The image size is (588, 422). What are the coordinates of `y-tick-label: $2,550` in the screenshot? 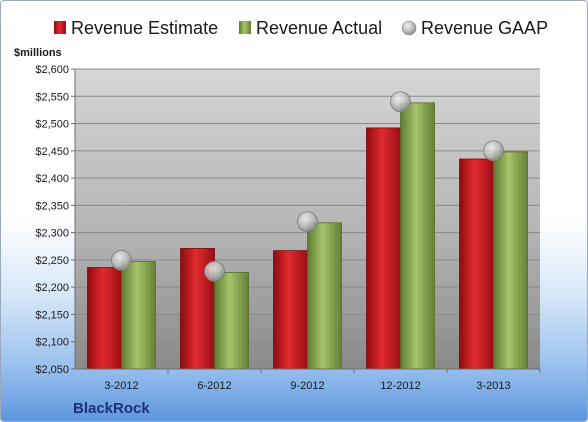 It's located at (52, 97).